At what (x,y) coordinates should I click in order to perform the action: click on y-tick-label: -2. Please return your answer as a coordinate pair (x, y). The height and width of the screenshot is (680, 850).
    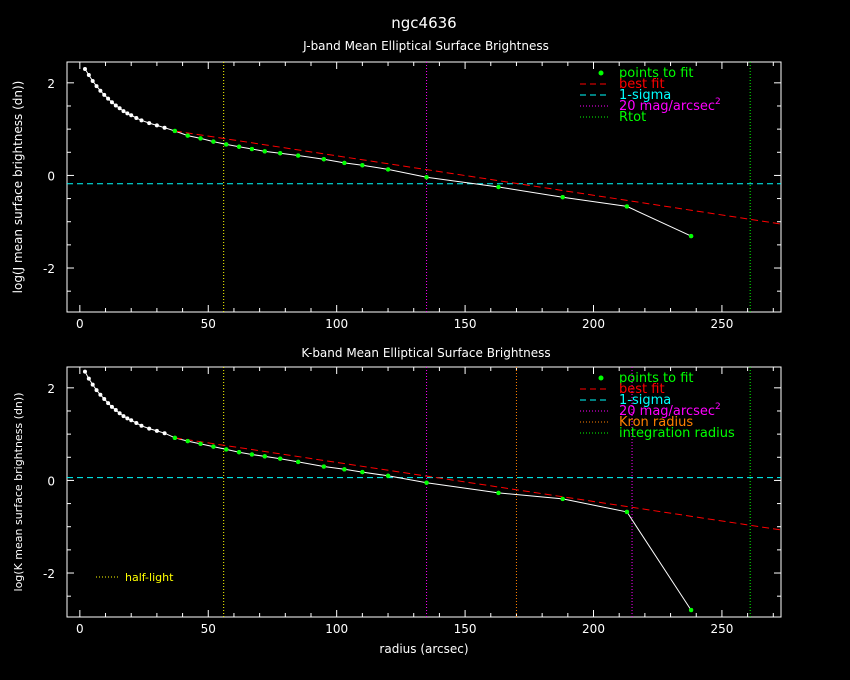
    Looking at the image, I should click on (49, 574).